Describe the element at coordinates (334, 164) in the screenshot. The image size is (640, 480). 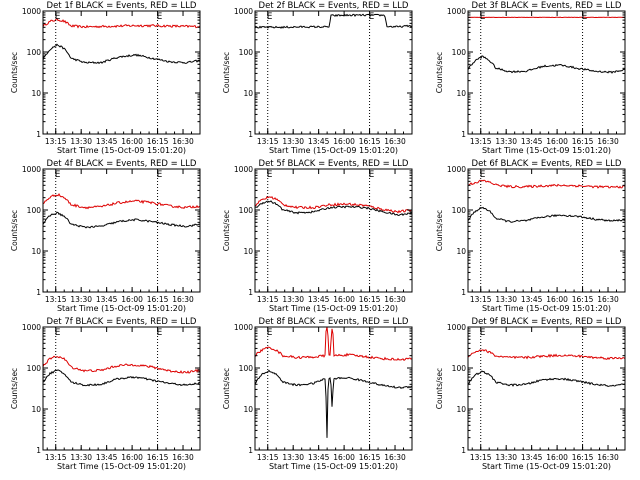
I see `panel-title: Det 5f BLACK = Events, RED = LLD` at that location.